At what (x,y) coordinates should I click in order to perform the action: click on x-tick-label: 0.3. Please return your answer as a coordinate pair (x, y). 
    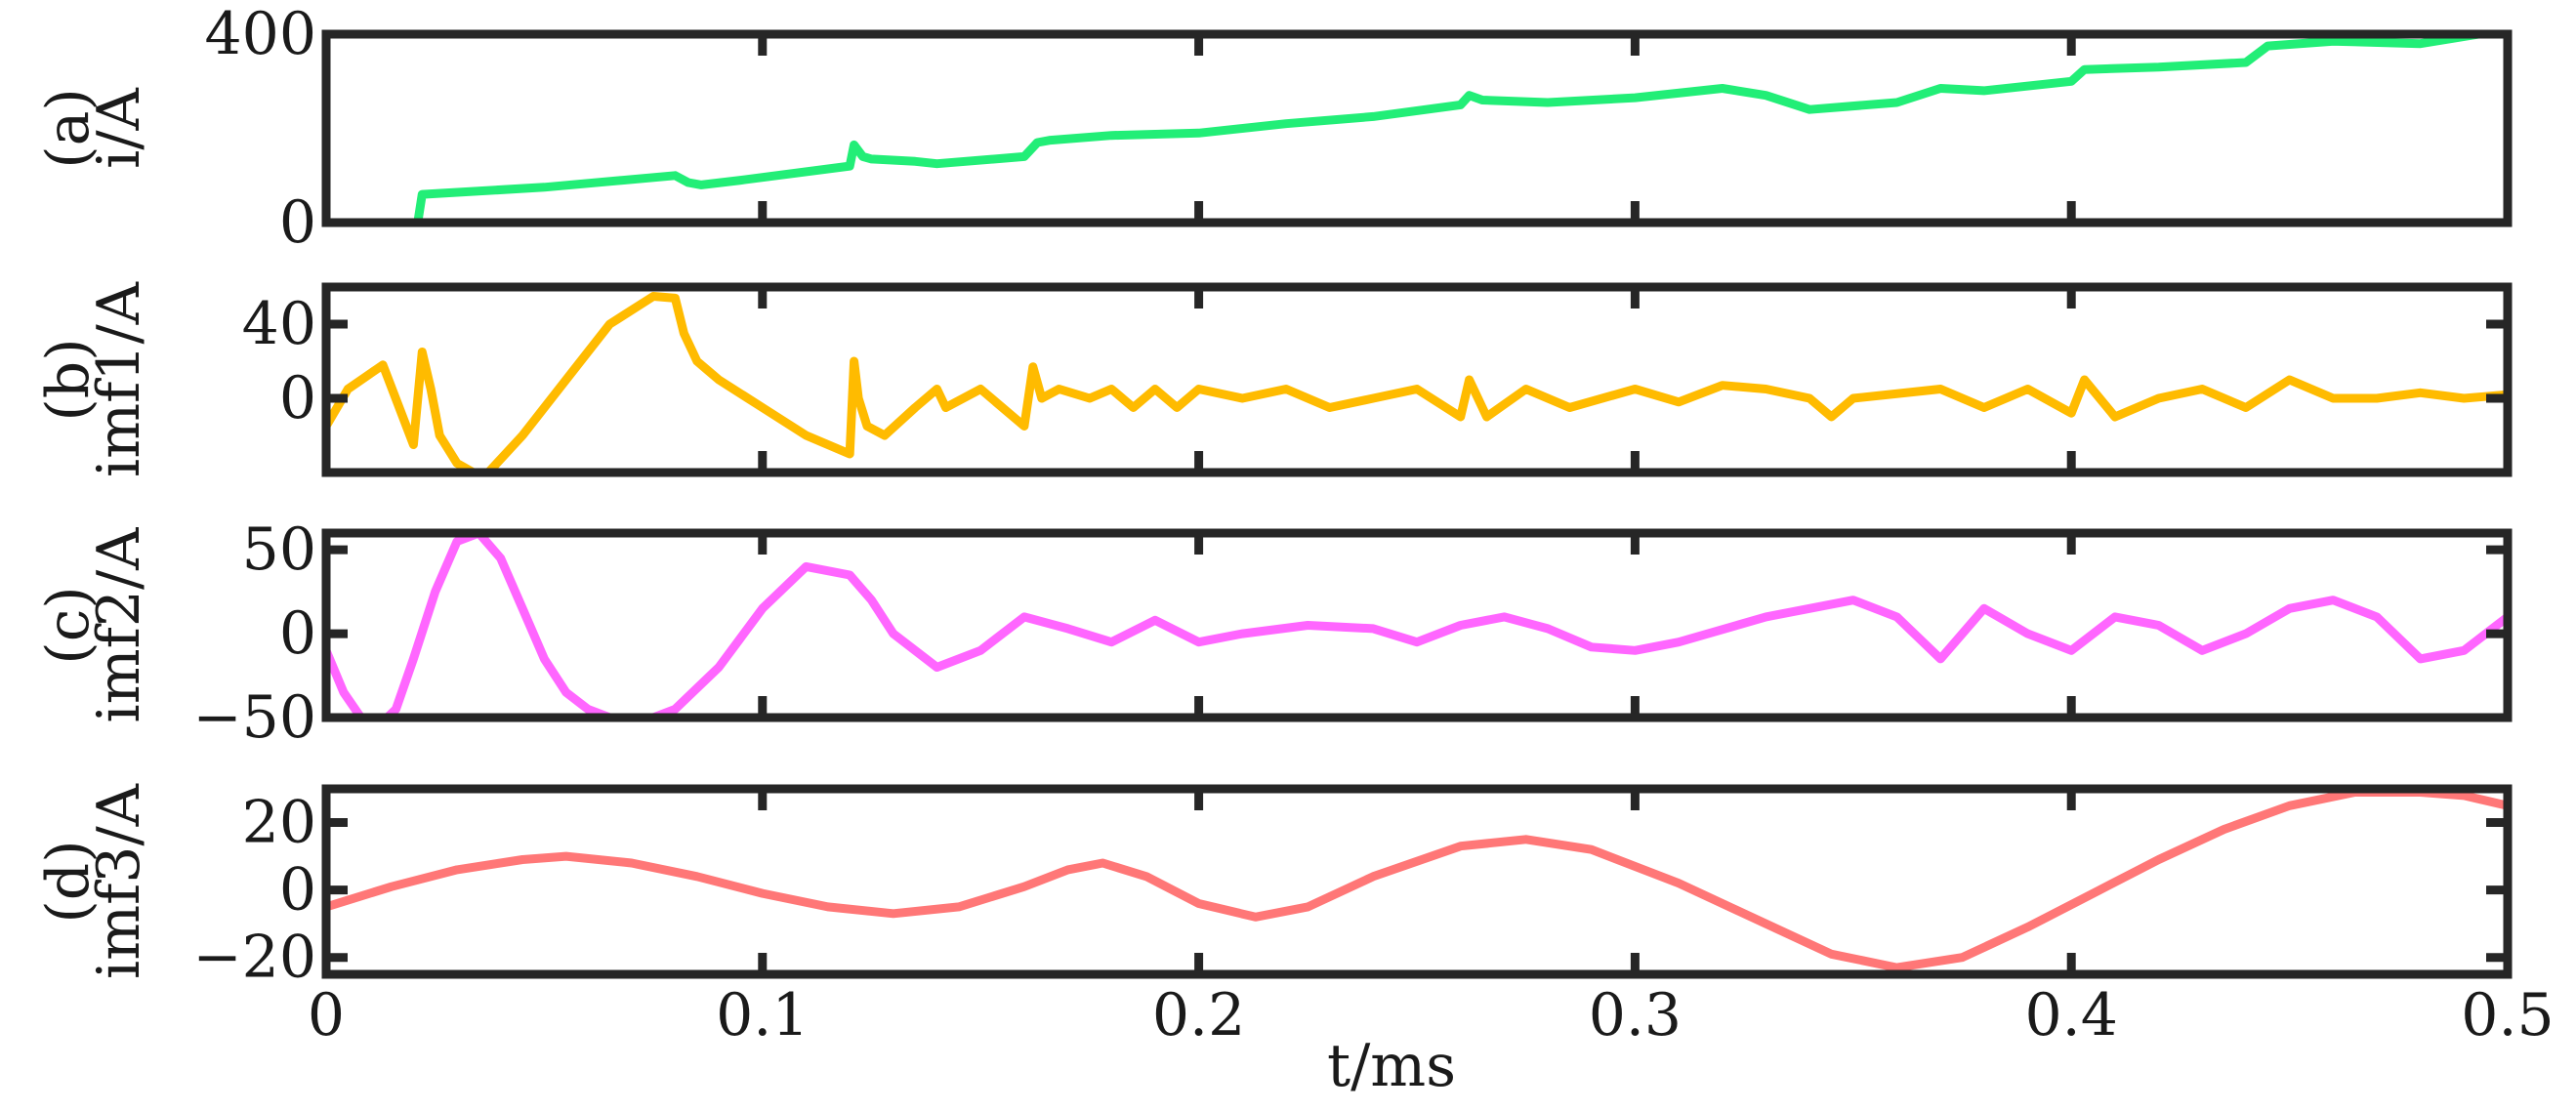
    Looking at the image, I should click on (1636, 1015).